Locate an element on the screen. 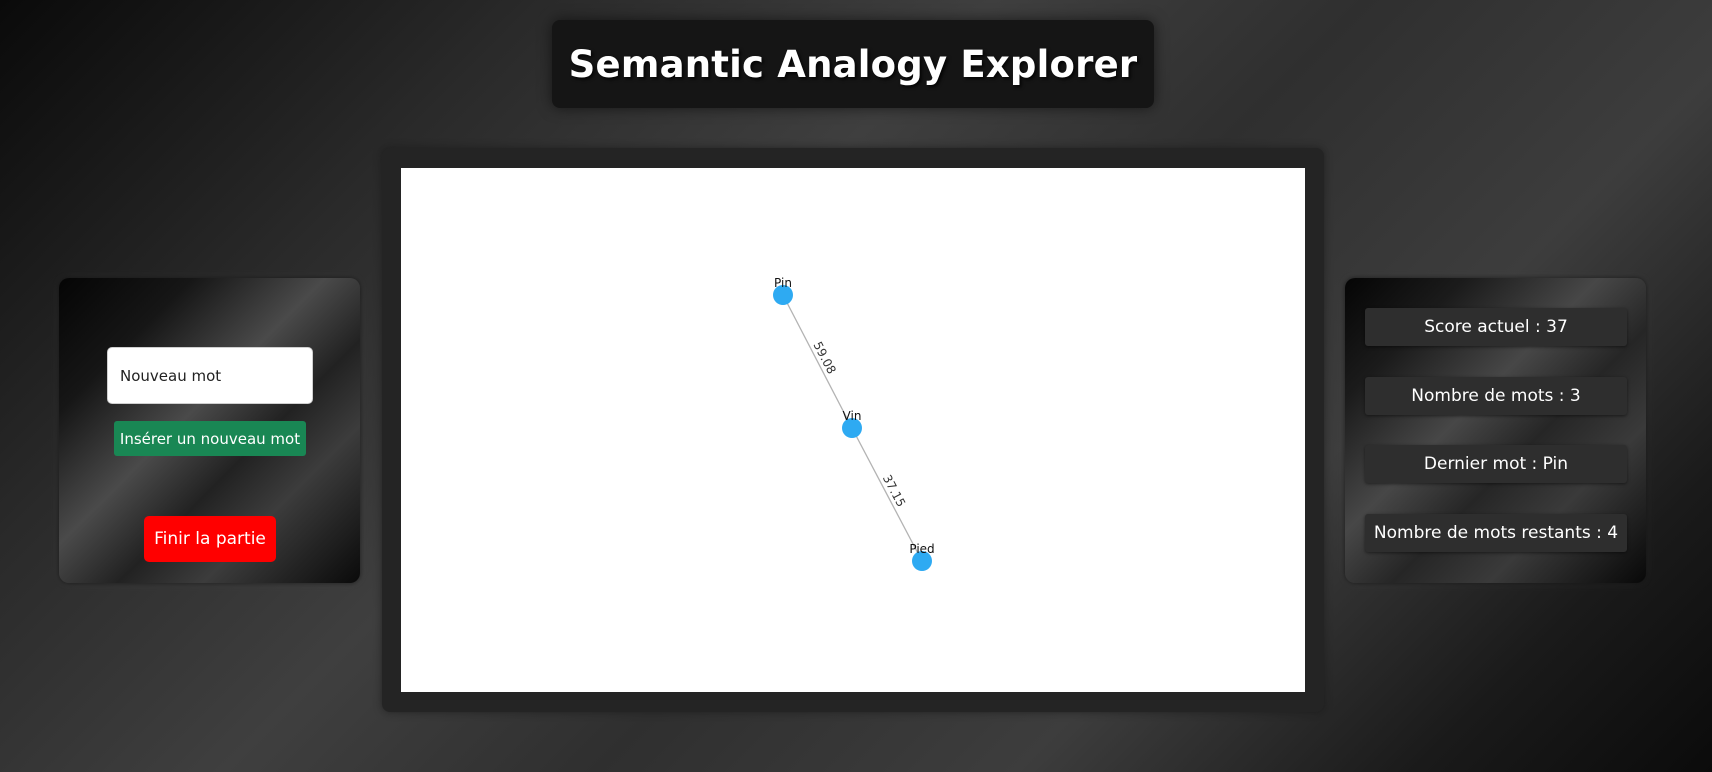 This screenshot has height=772, width=1712. edge-vin-pied is located at coordinates (887, 494).